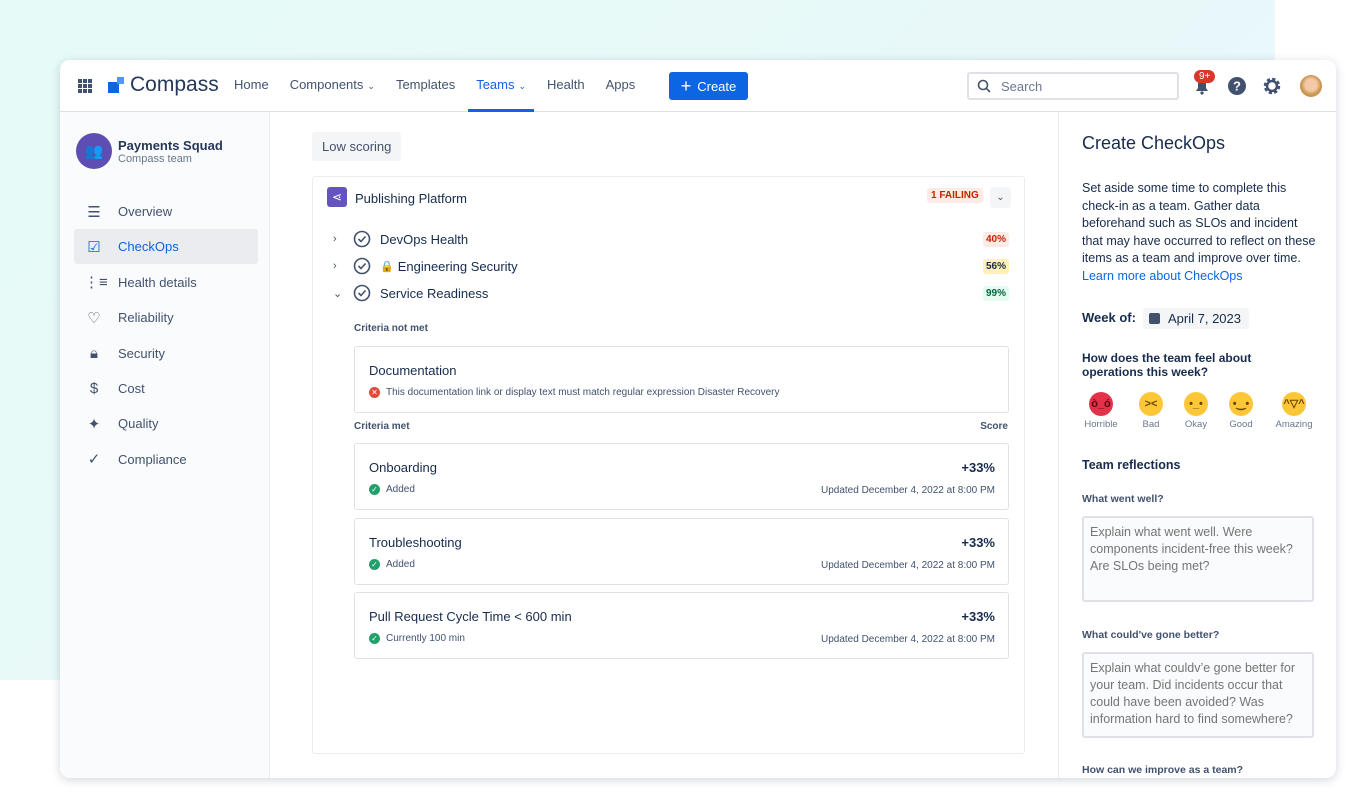 This screenshot has height=795, width=1346. Describe the element at coordinates (955, 195) in the screenshot. I see `failing-badge: 1 FAILING` at that location.